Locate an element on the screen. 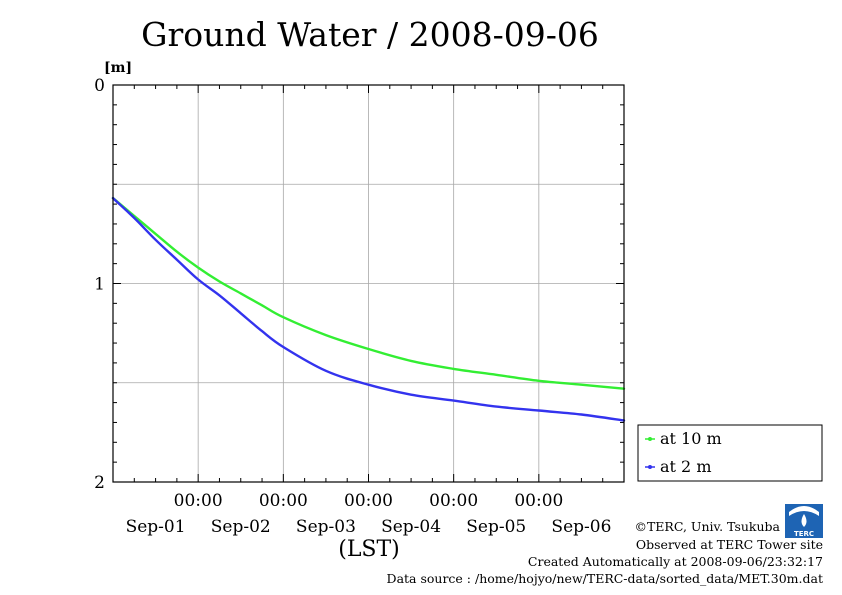  x-date-label-4: Sep-05 is located at coordinates (496, 527).